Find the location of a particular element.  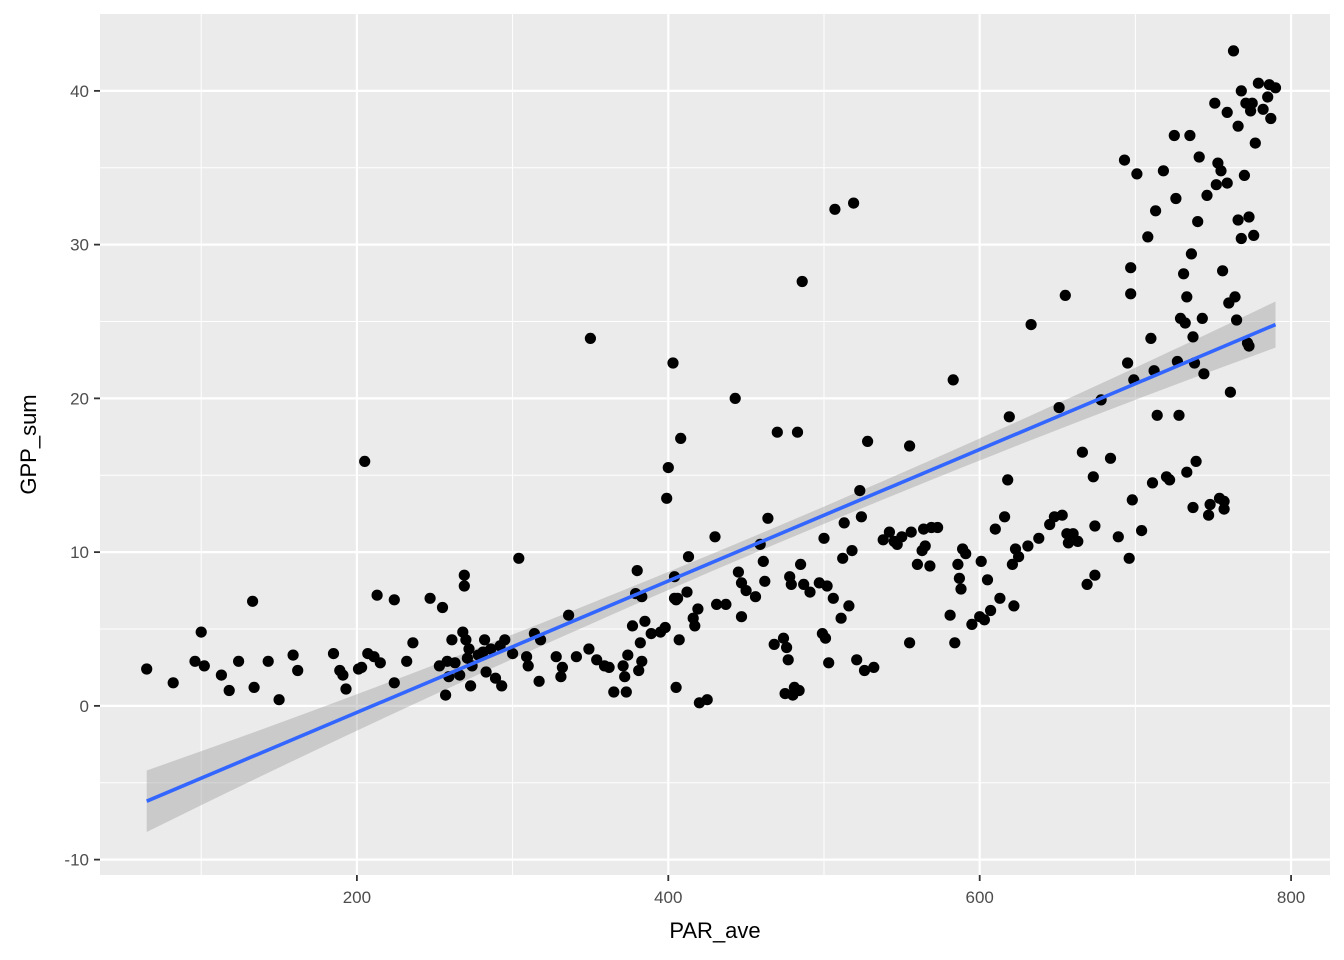

x-axis: 200 400 600 800 is located at coordinates (824, 891).